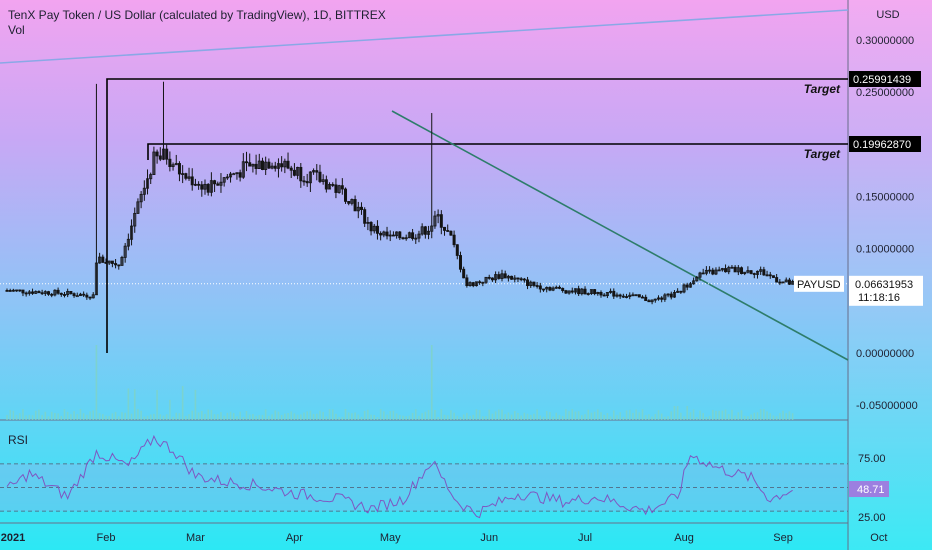 This screenshot has height=550, width=932. What do you see at coordinates (872, 518) in the screenshot?
I see `rsi-tick-label: 25.00` at bounding box center [872, 518].